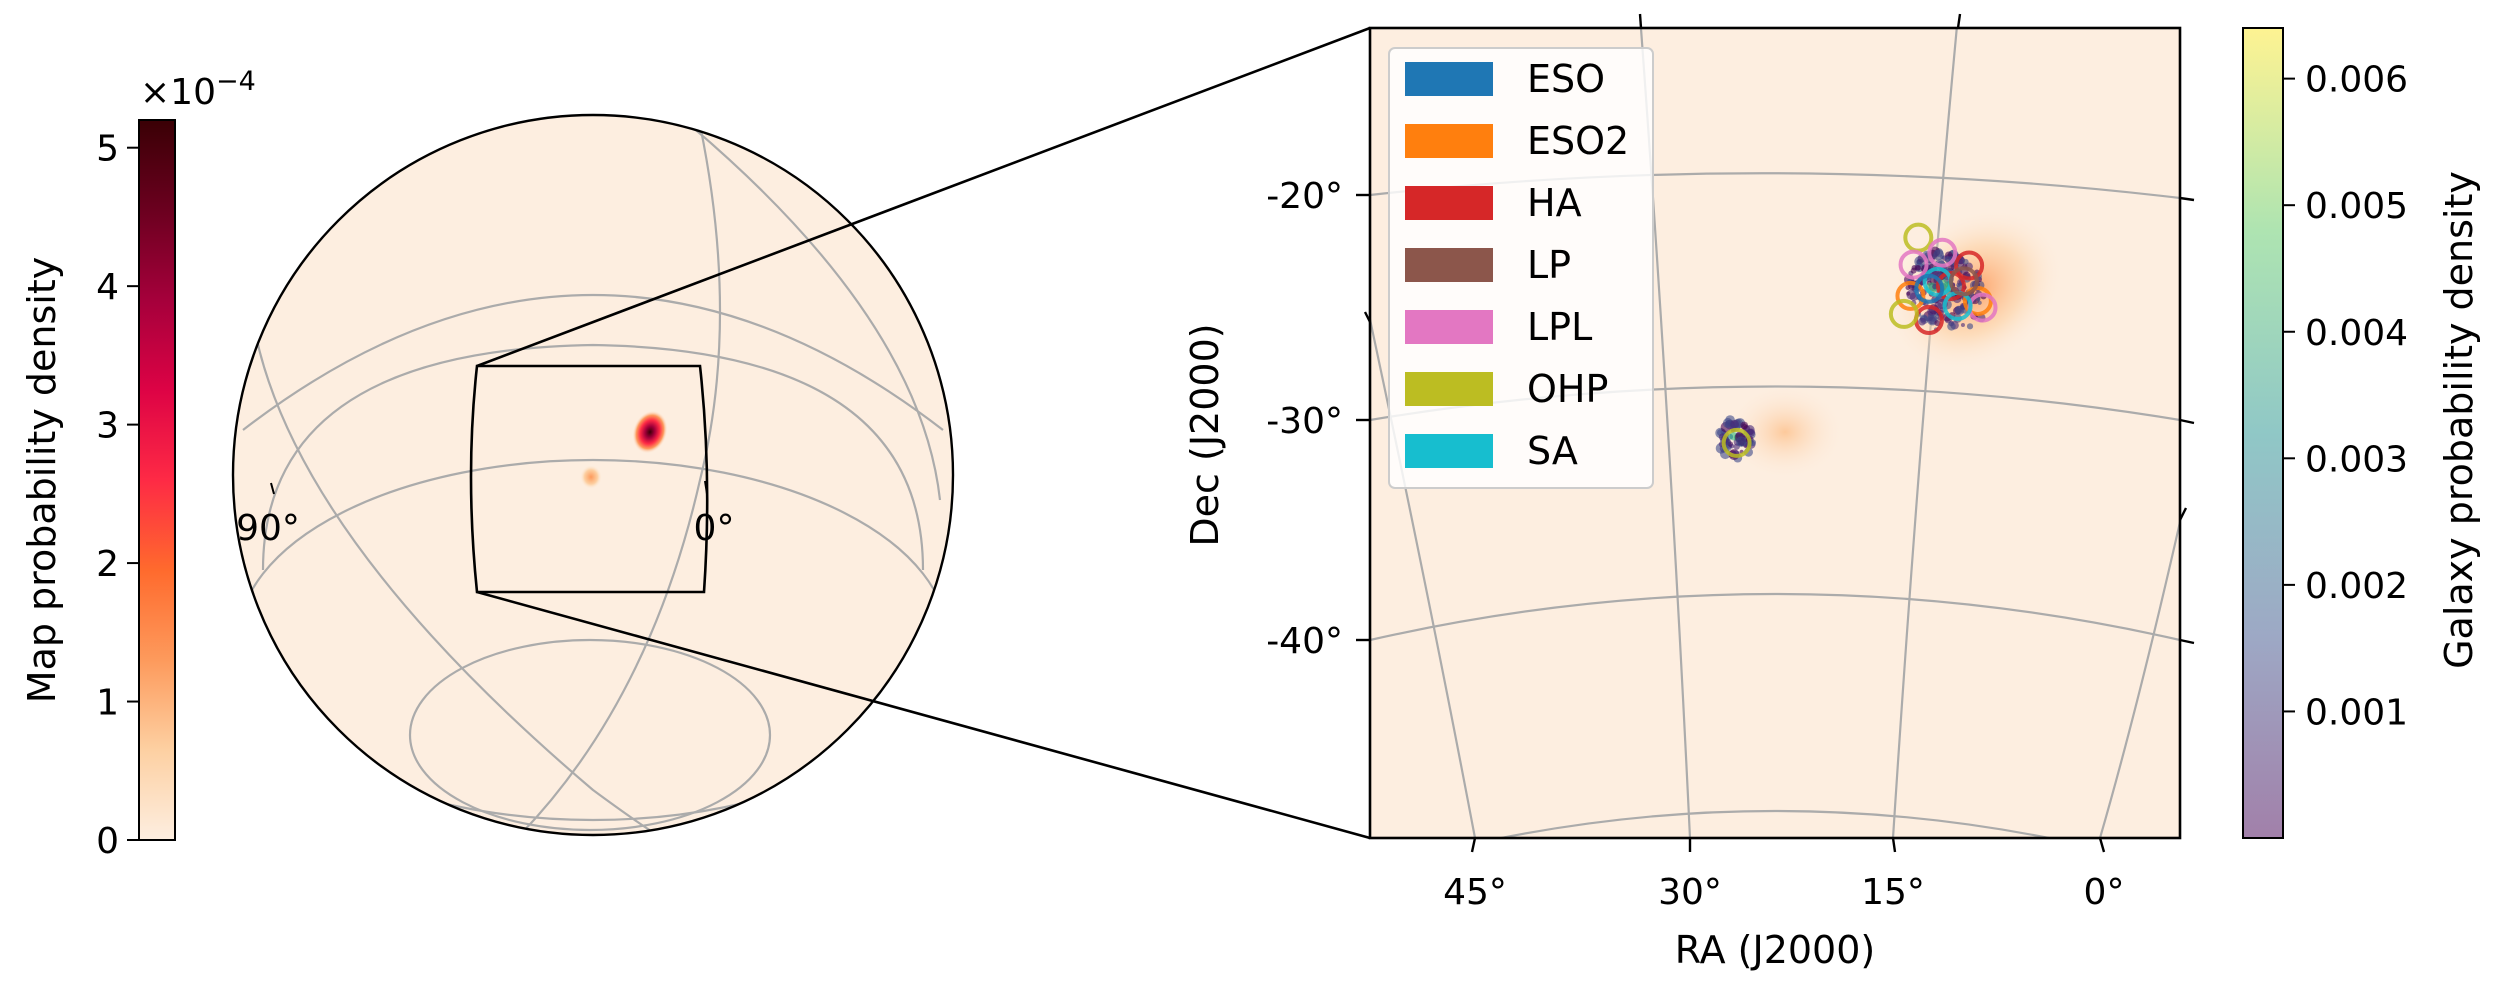 This screenshot has width=2512, height=1002. I want to click on zoom-parallel, so click(1775, 823).